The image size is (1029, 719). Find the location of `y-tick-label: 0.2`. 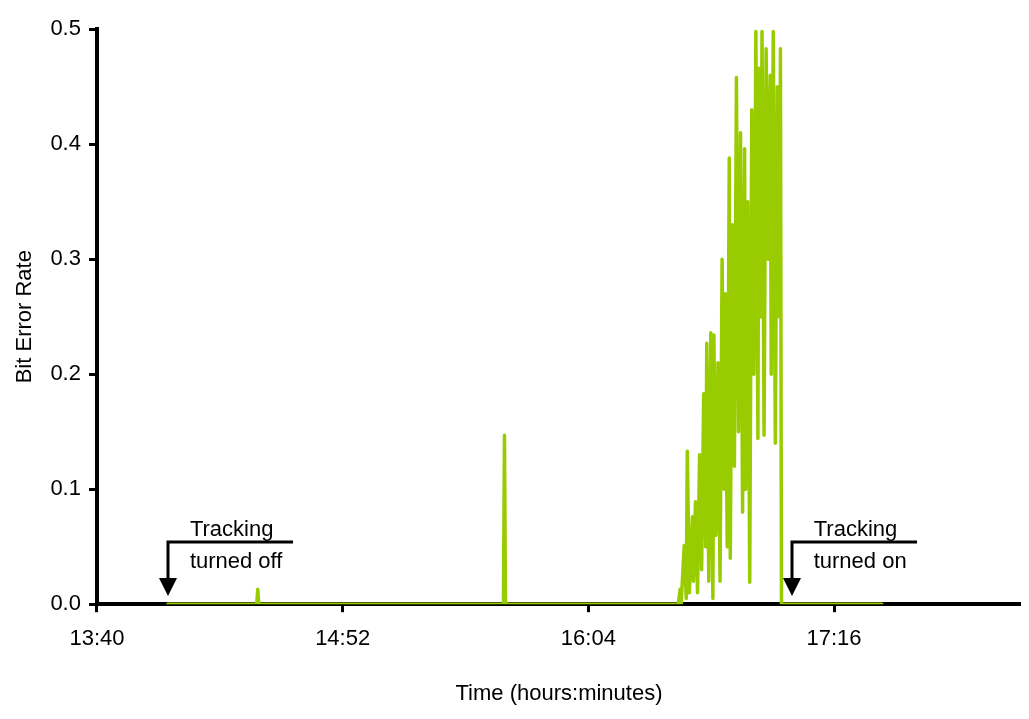

y-tick-label: 0.2 is located at coordinates (65, 373).